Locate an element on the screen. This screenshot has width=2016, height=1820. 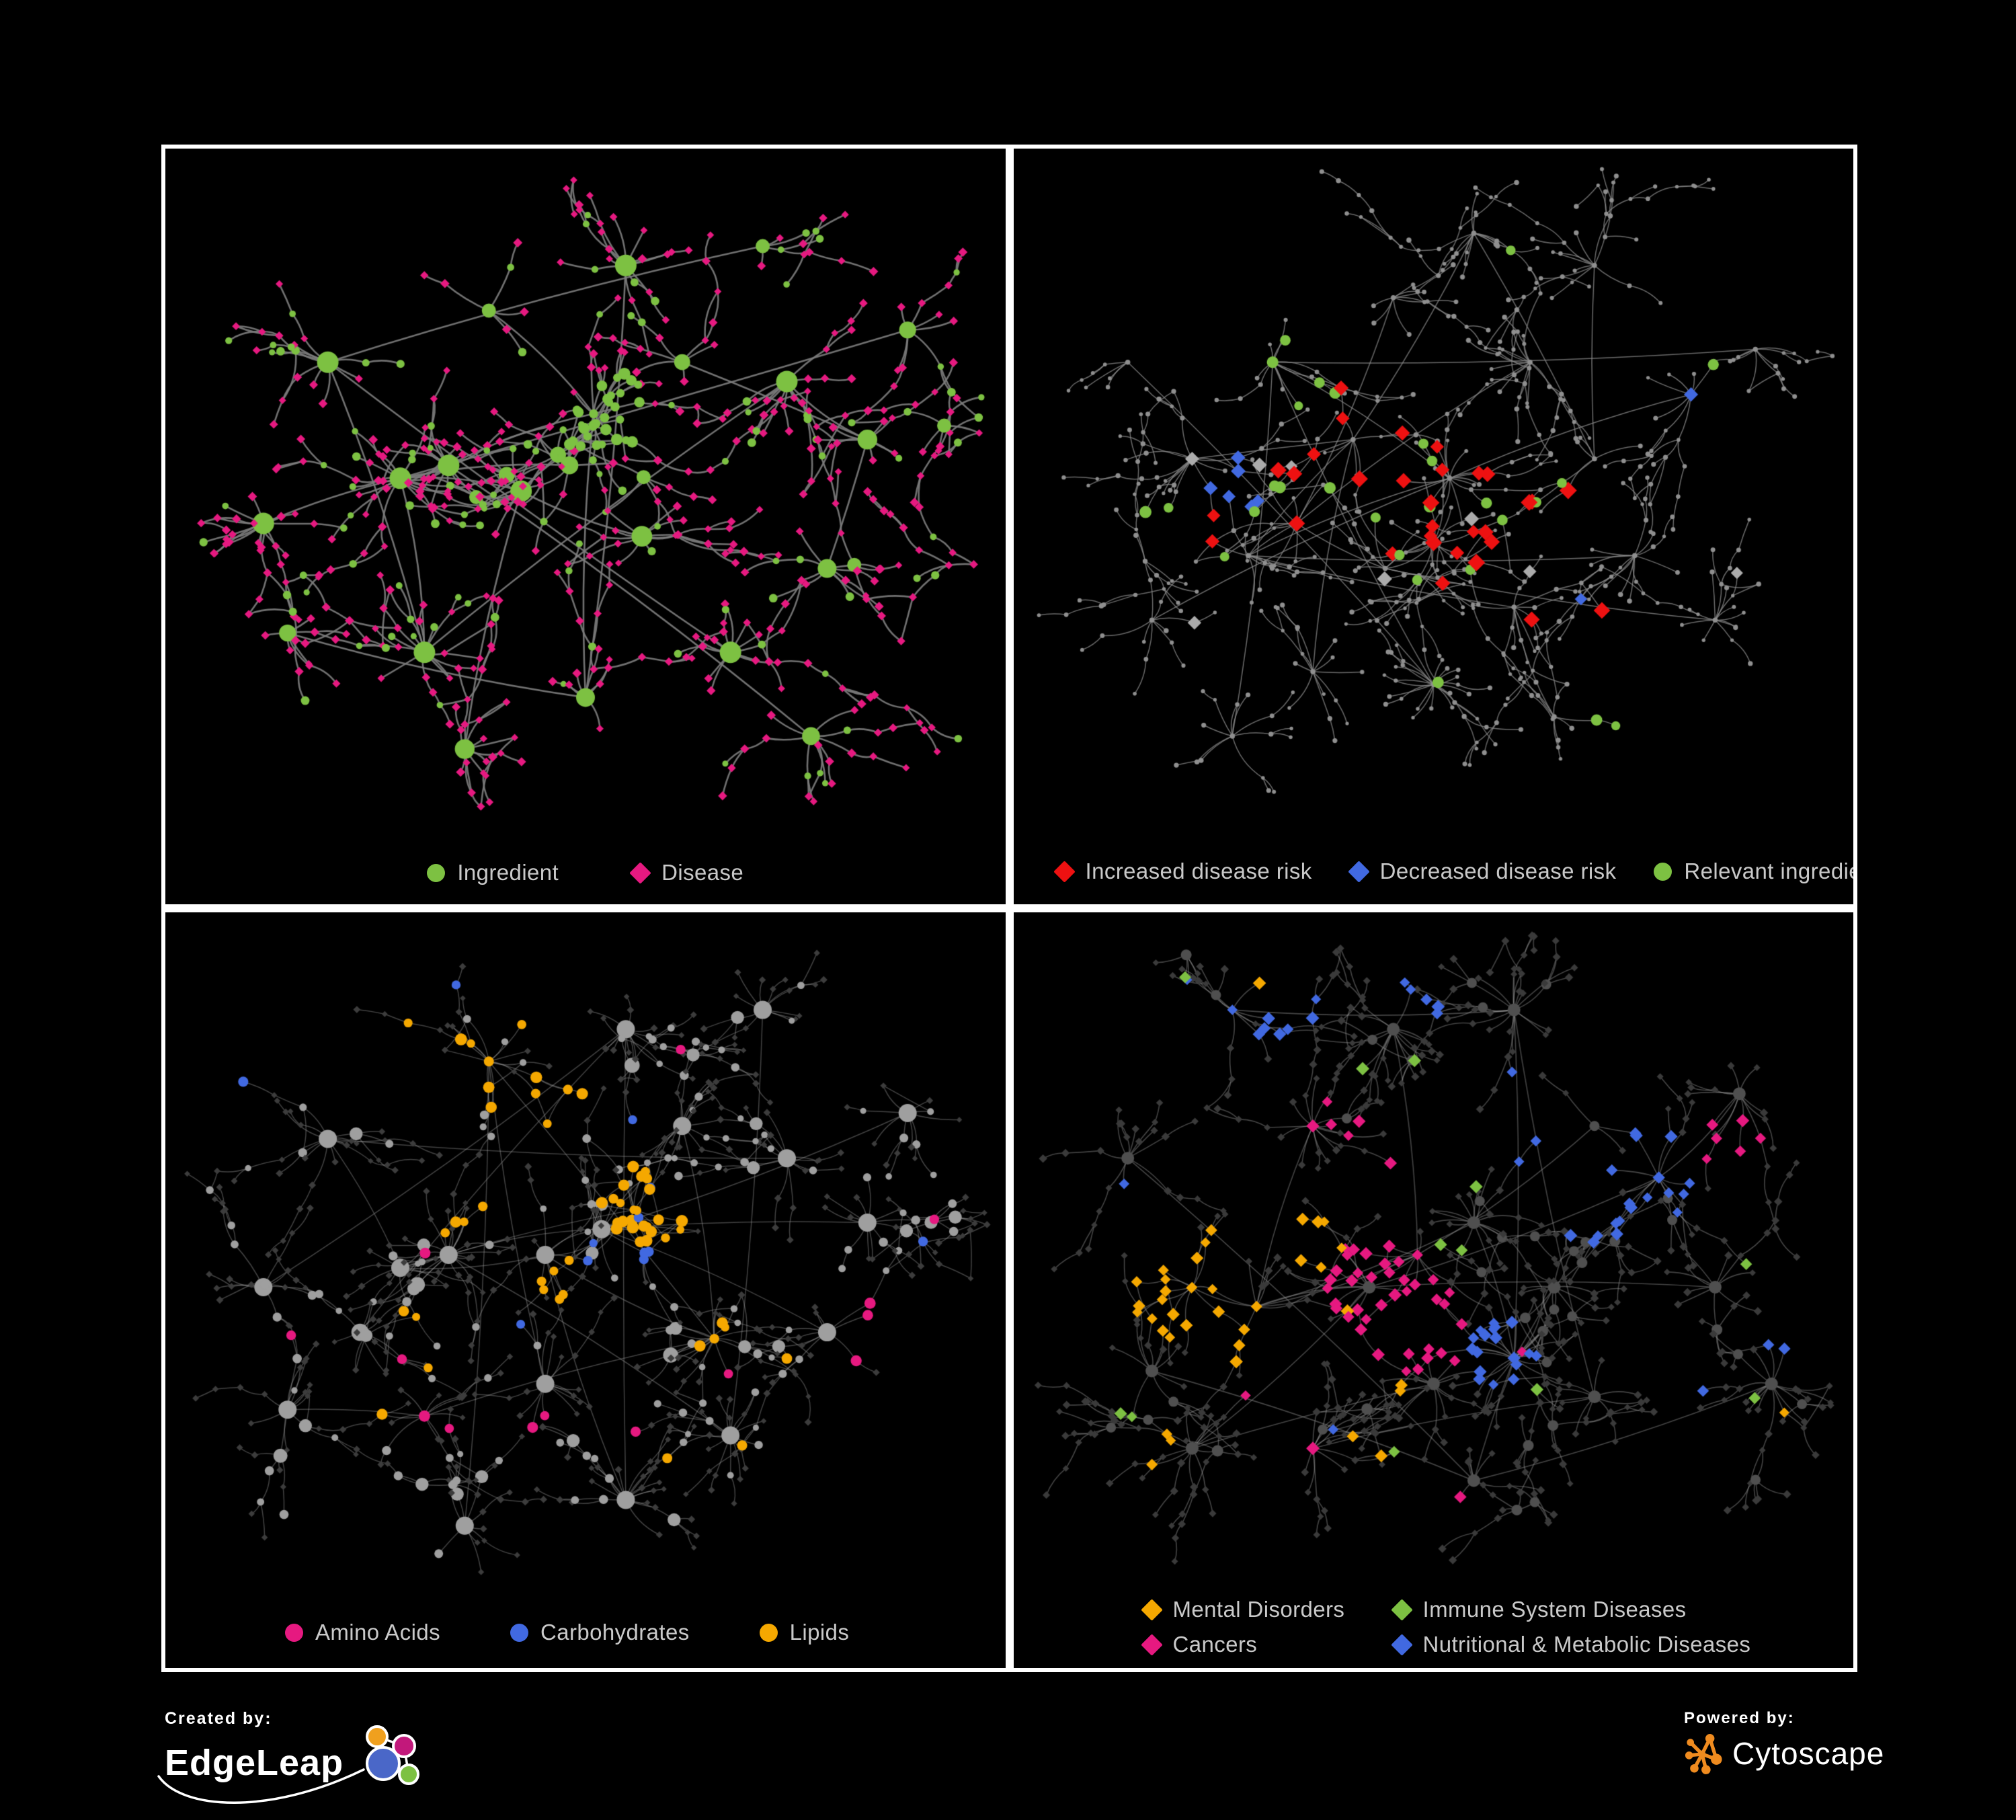
legend-item: Increased disease risk is located at coordinates (1182, 871).